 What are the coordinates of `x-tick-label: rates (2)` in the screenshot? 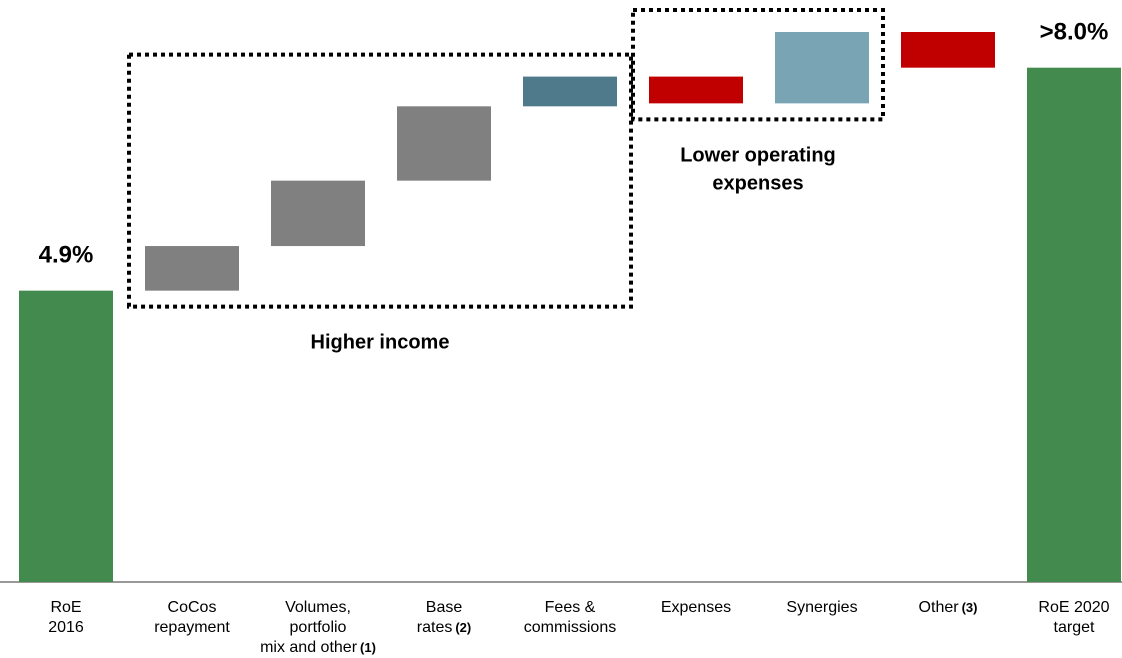 It's located at (444, 627).